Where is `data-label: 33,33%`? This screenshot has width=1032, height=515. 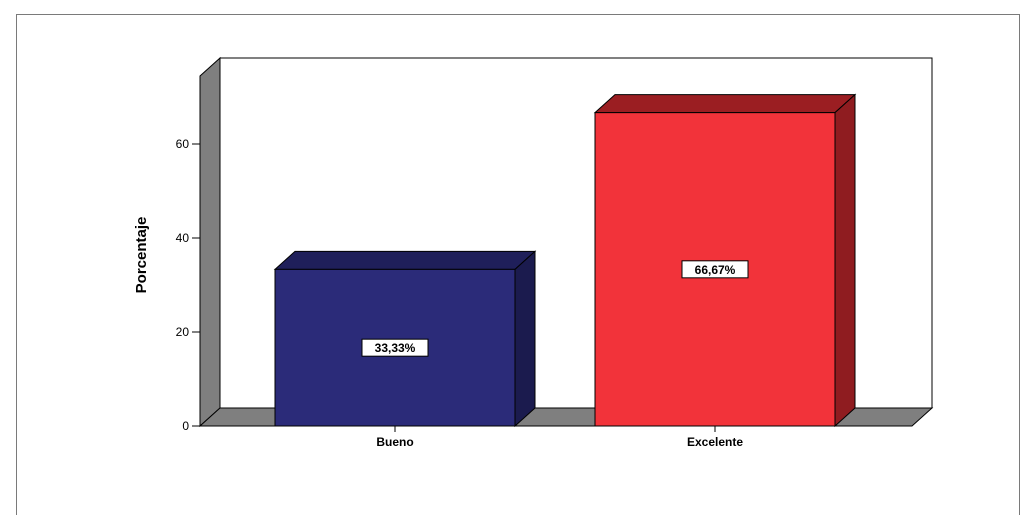 data-label: 33,33% is located at coordinates (395, 348).